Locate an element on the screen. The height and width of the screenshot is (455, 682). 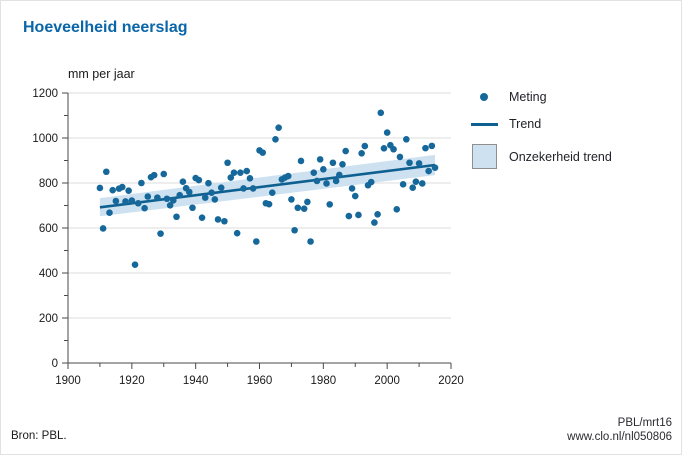
y-tick-label: 400 is located at coordinates (48, 274).